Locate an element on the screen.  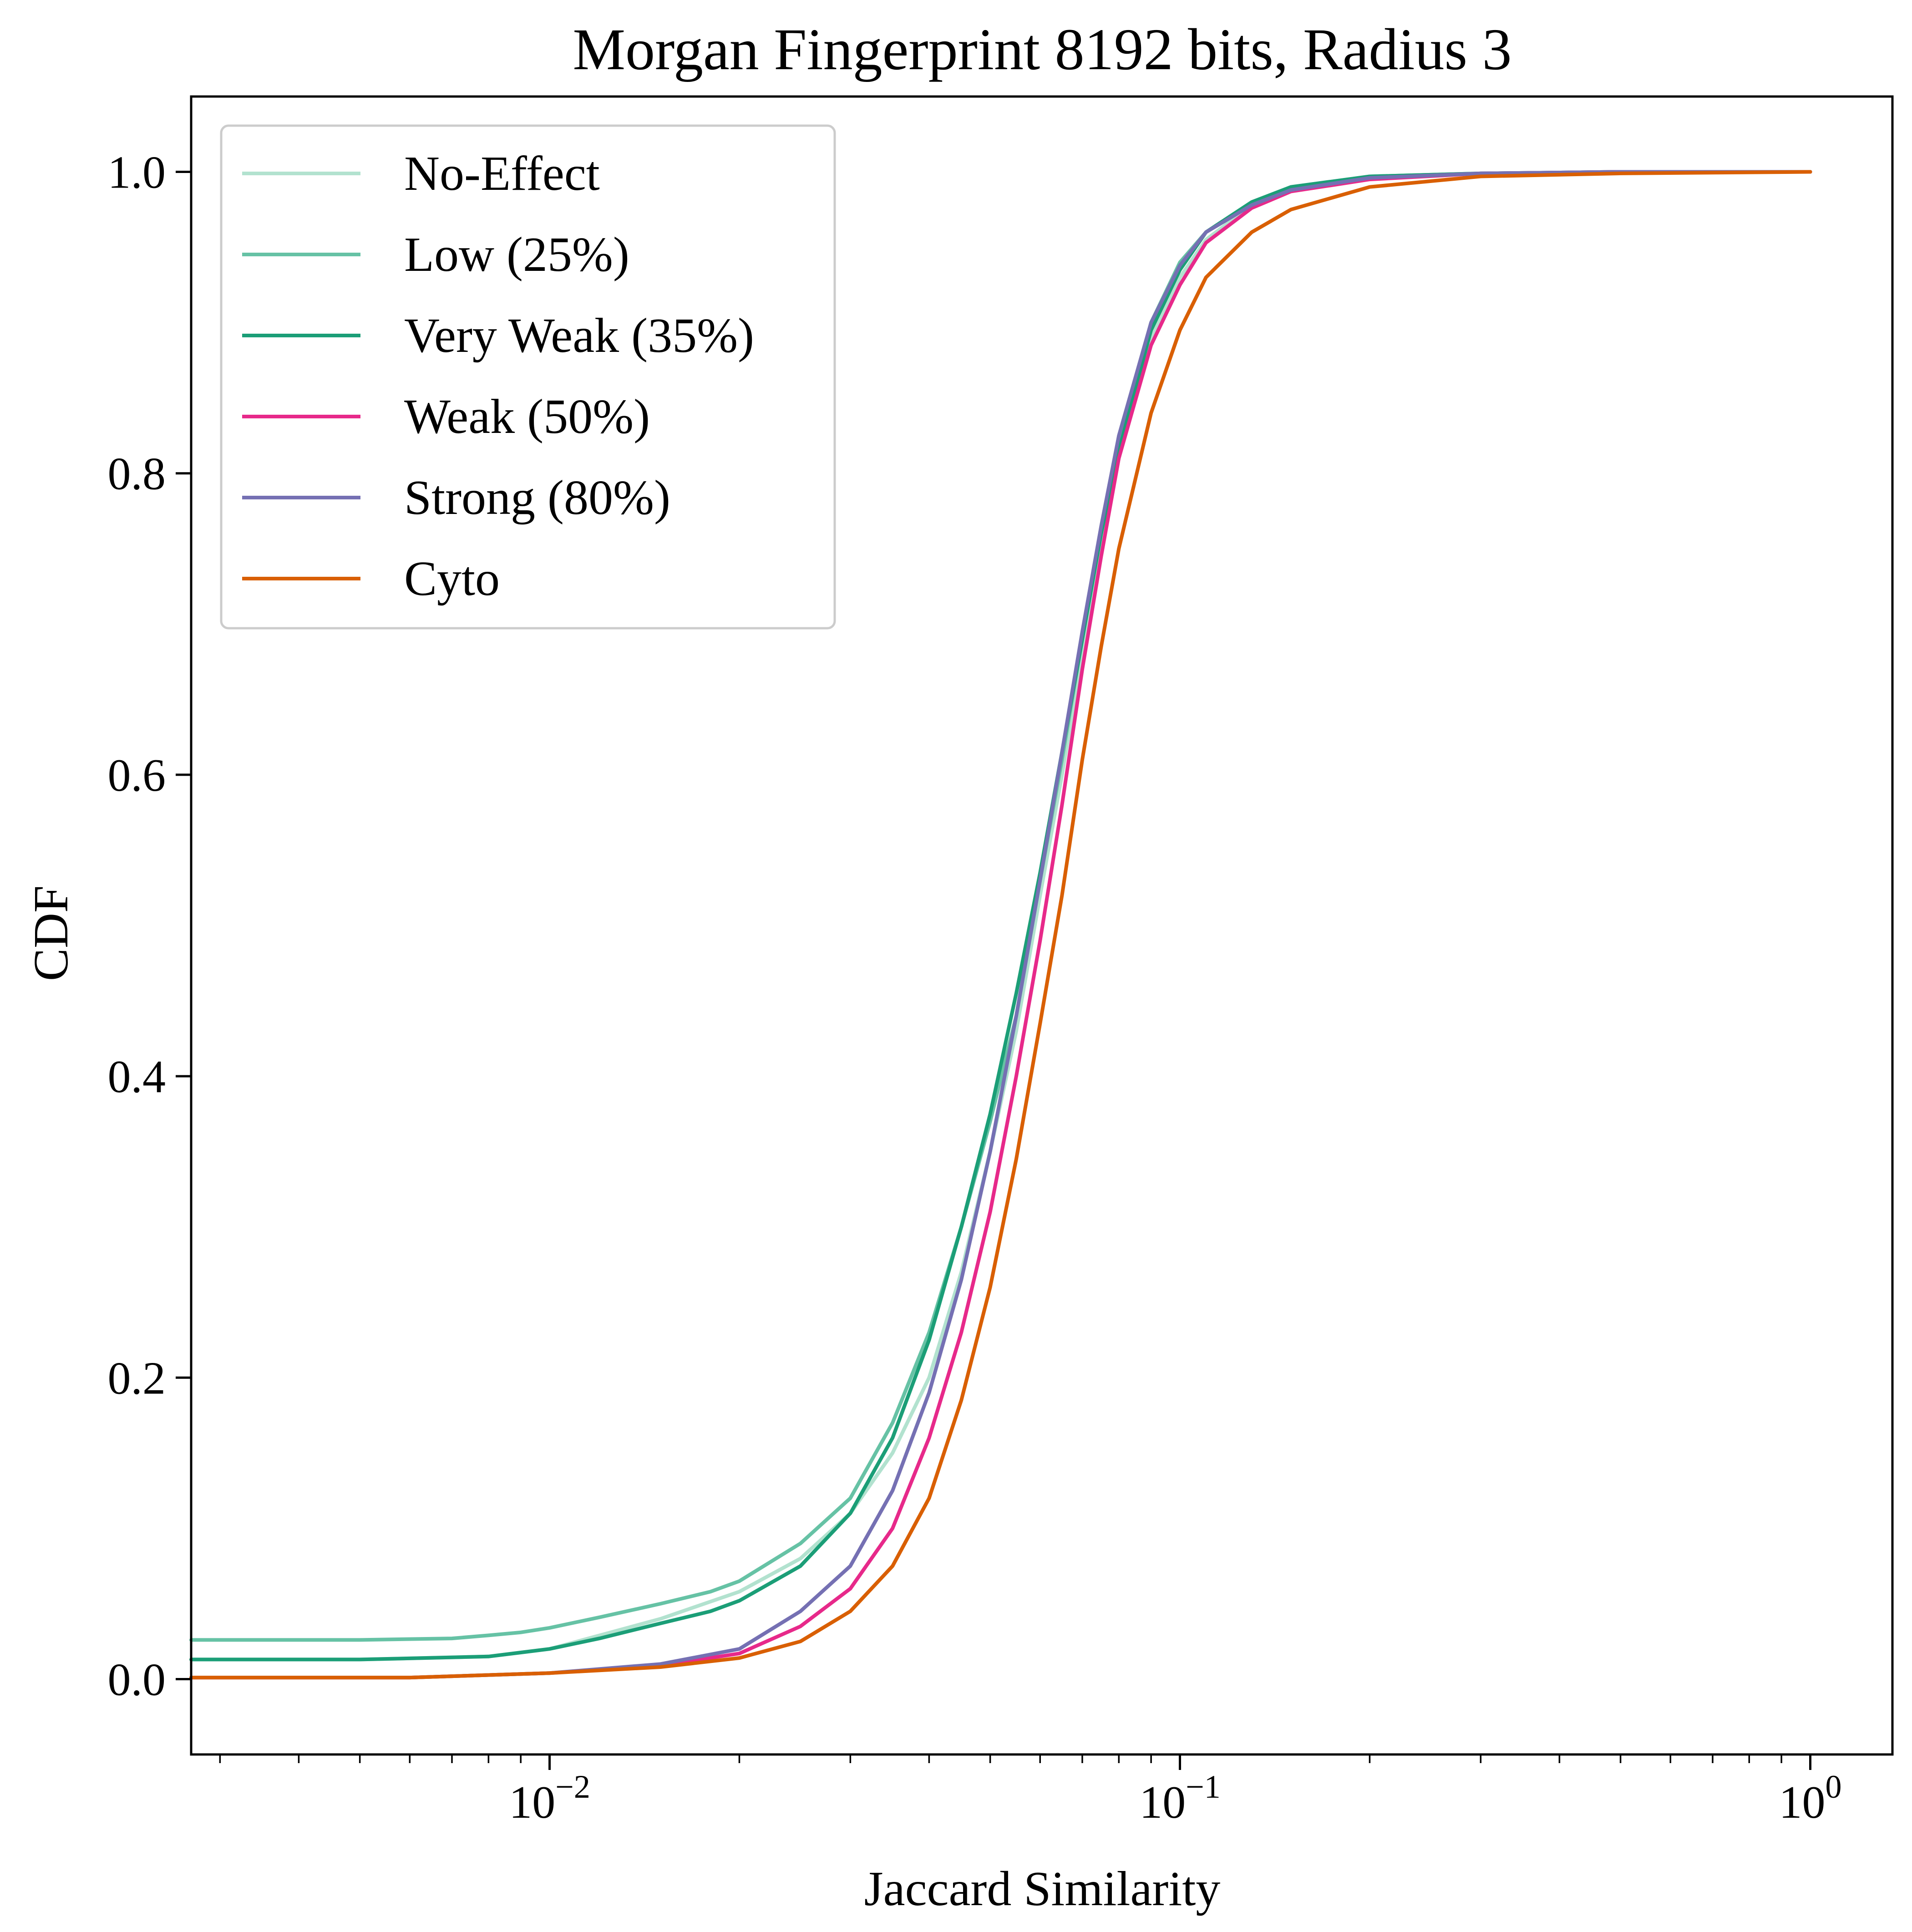
y-tick-label: 1.0 is located at coordinates (137, 172).